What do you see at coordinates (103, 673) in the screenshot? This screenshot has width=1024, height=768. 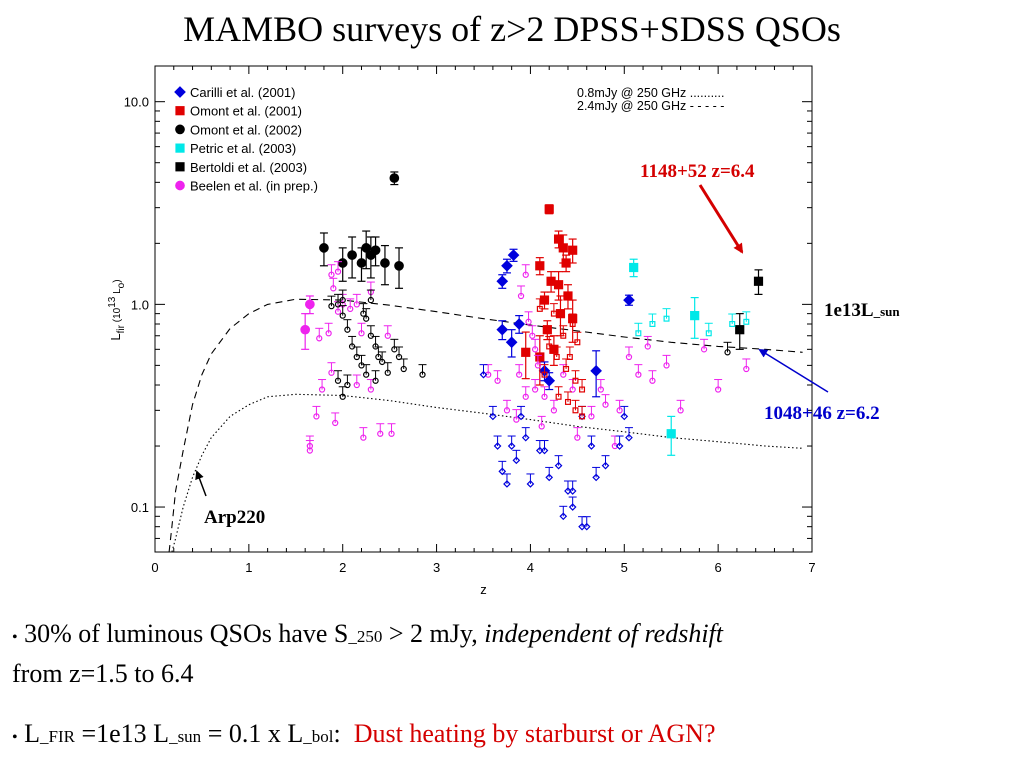 I see `bullet-1-line2: from z=1.5 to 6.4` at bounding box center [103, 673].